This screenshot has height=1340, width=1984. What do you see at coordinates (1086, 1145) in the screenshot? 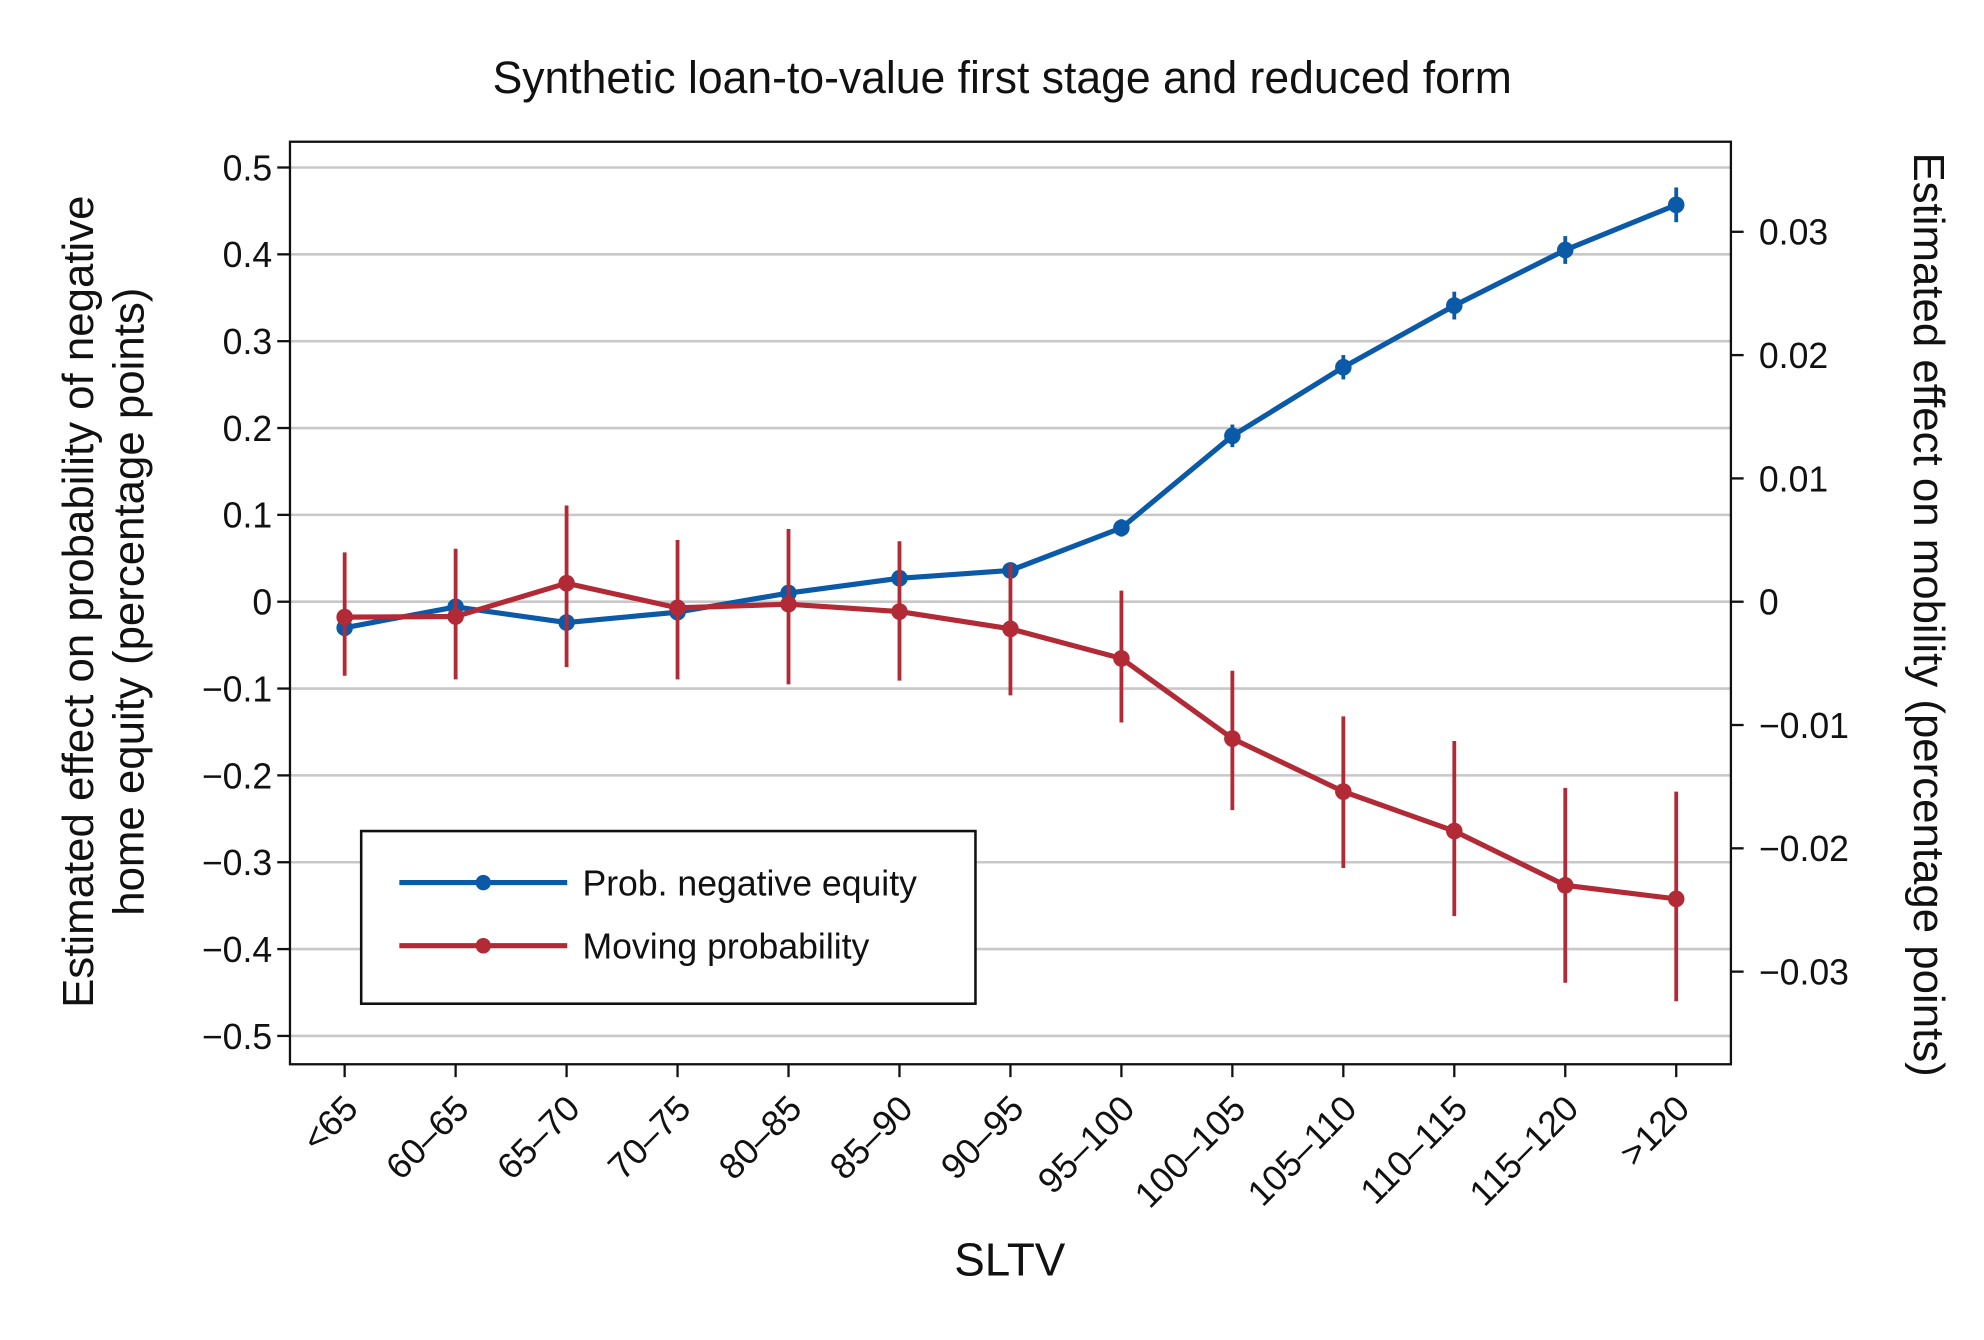
I see `x-tick-label: 95–100` at bounding box center [1086, 1145].